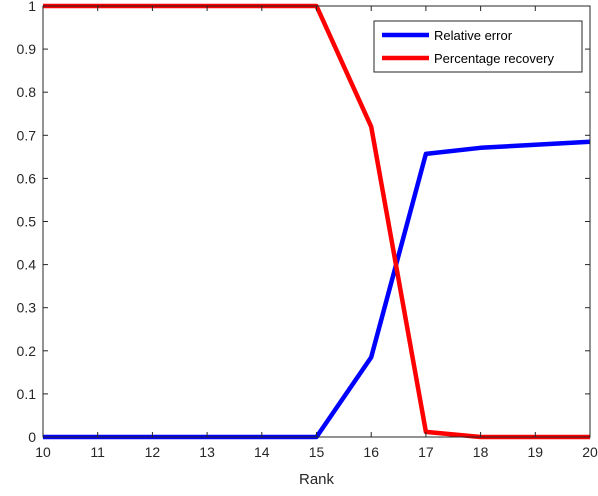 This screenshot has height=496, width=598. Describe the element at coordinates (317, 479) in the screenshot. I see `x-axis-label: Rank` at that location.